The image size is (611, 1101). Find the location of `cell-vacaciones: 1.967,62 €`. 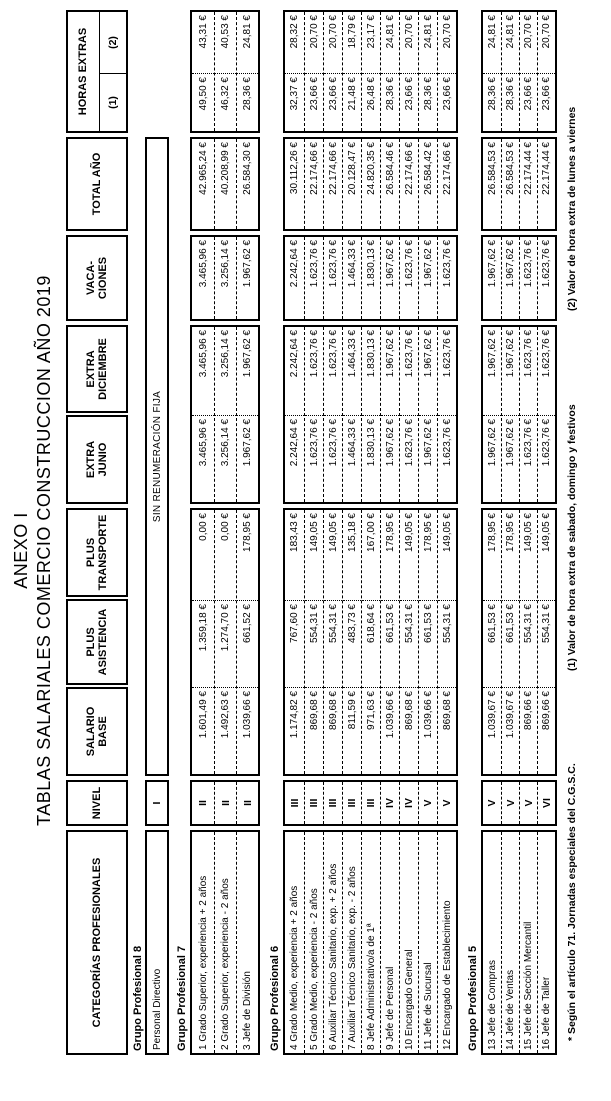

cell-vacaciones: 1.967,62 € is located at coordinates (510, 264).